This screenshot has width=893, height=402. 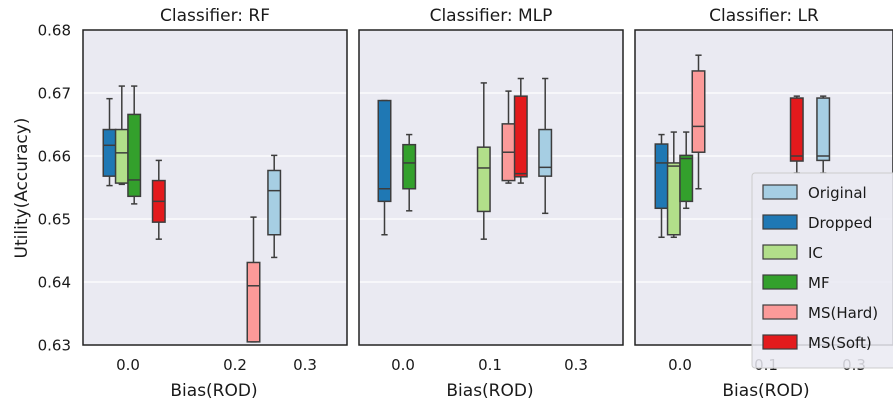 I want to click on legend: Original Dropped IC MF MS(Hard) MS(Soft), so click(x=822, y=270).